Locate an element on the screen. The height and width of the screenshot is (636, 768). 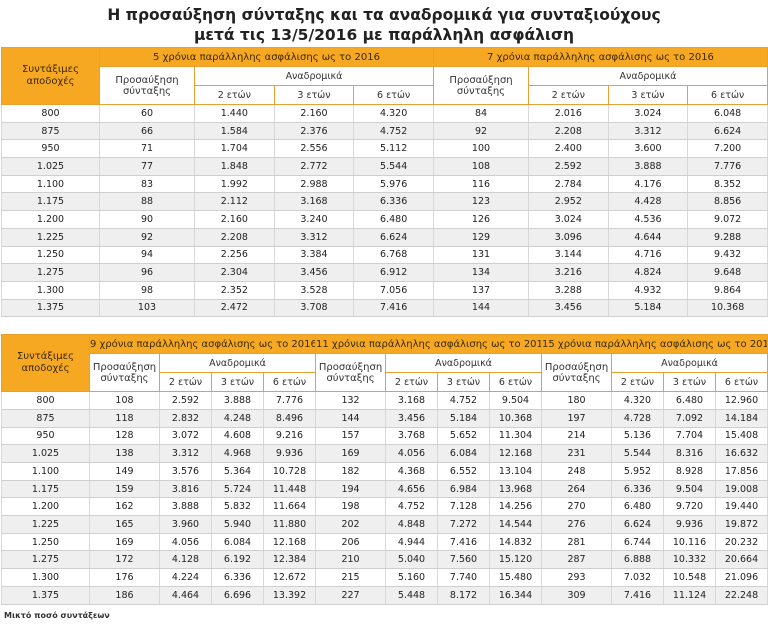
cell: 4.848 is located at coordinates (412, 524).